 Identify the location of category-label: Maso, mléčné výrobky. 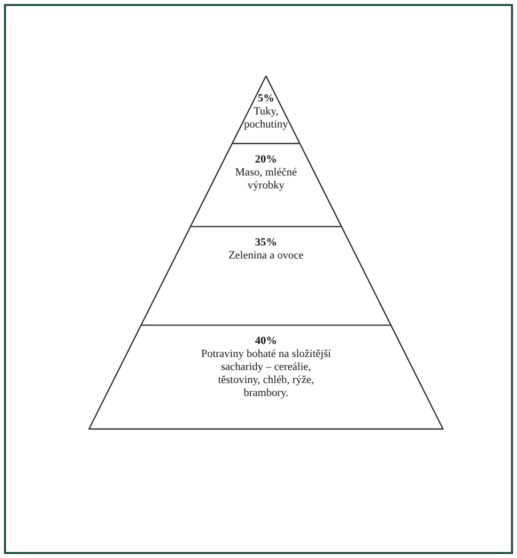
(266, 179).